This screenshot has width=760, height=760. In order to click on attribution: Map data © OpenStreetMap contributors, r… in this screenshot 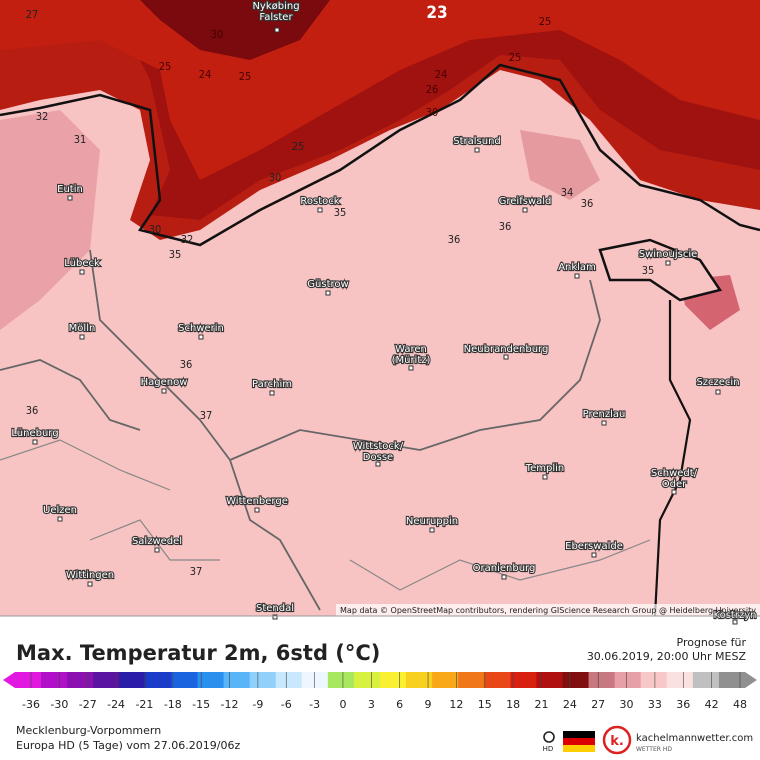, I will do `click(548, 610)`.